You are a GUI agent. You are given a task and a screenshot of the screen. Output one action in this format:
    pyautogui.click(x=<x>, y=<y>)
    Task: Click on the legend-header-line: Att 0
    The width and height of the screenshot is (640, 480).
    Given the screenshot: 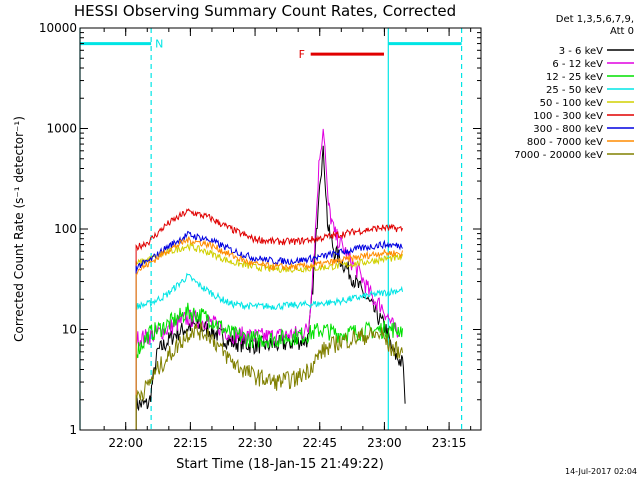 What is the action you would take?
    pyautogui.click(x=622, y=31)
    